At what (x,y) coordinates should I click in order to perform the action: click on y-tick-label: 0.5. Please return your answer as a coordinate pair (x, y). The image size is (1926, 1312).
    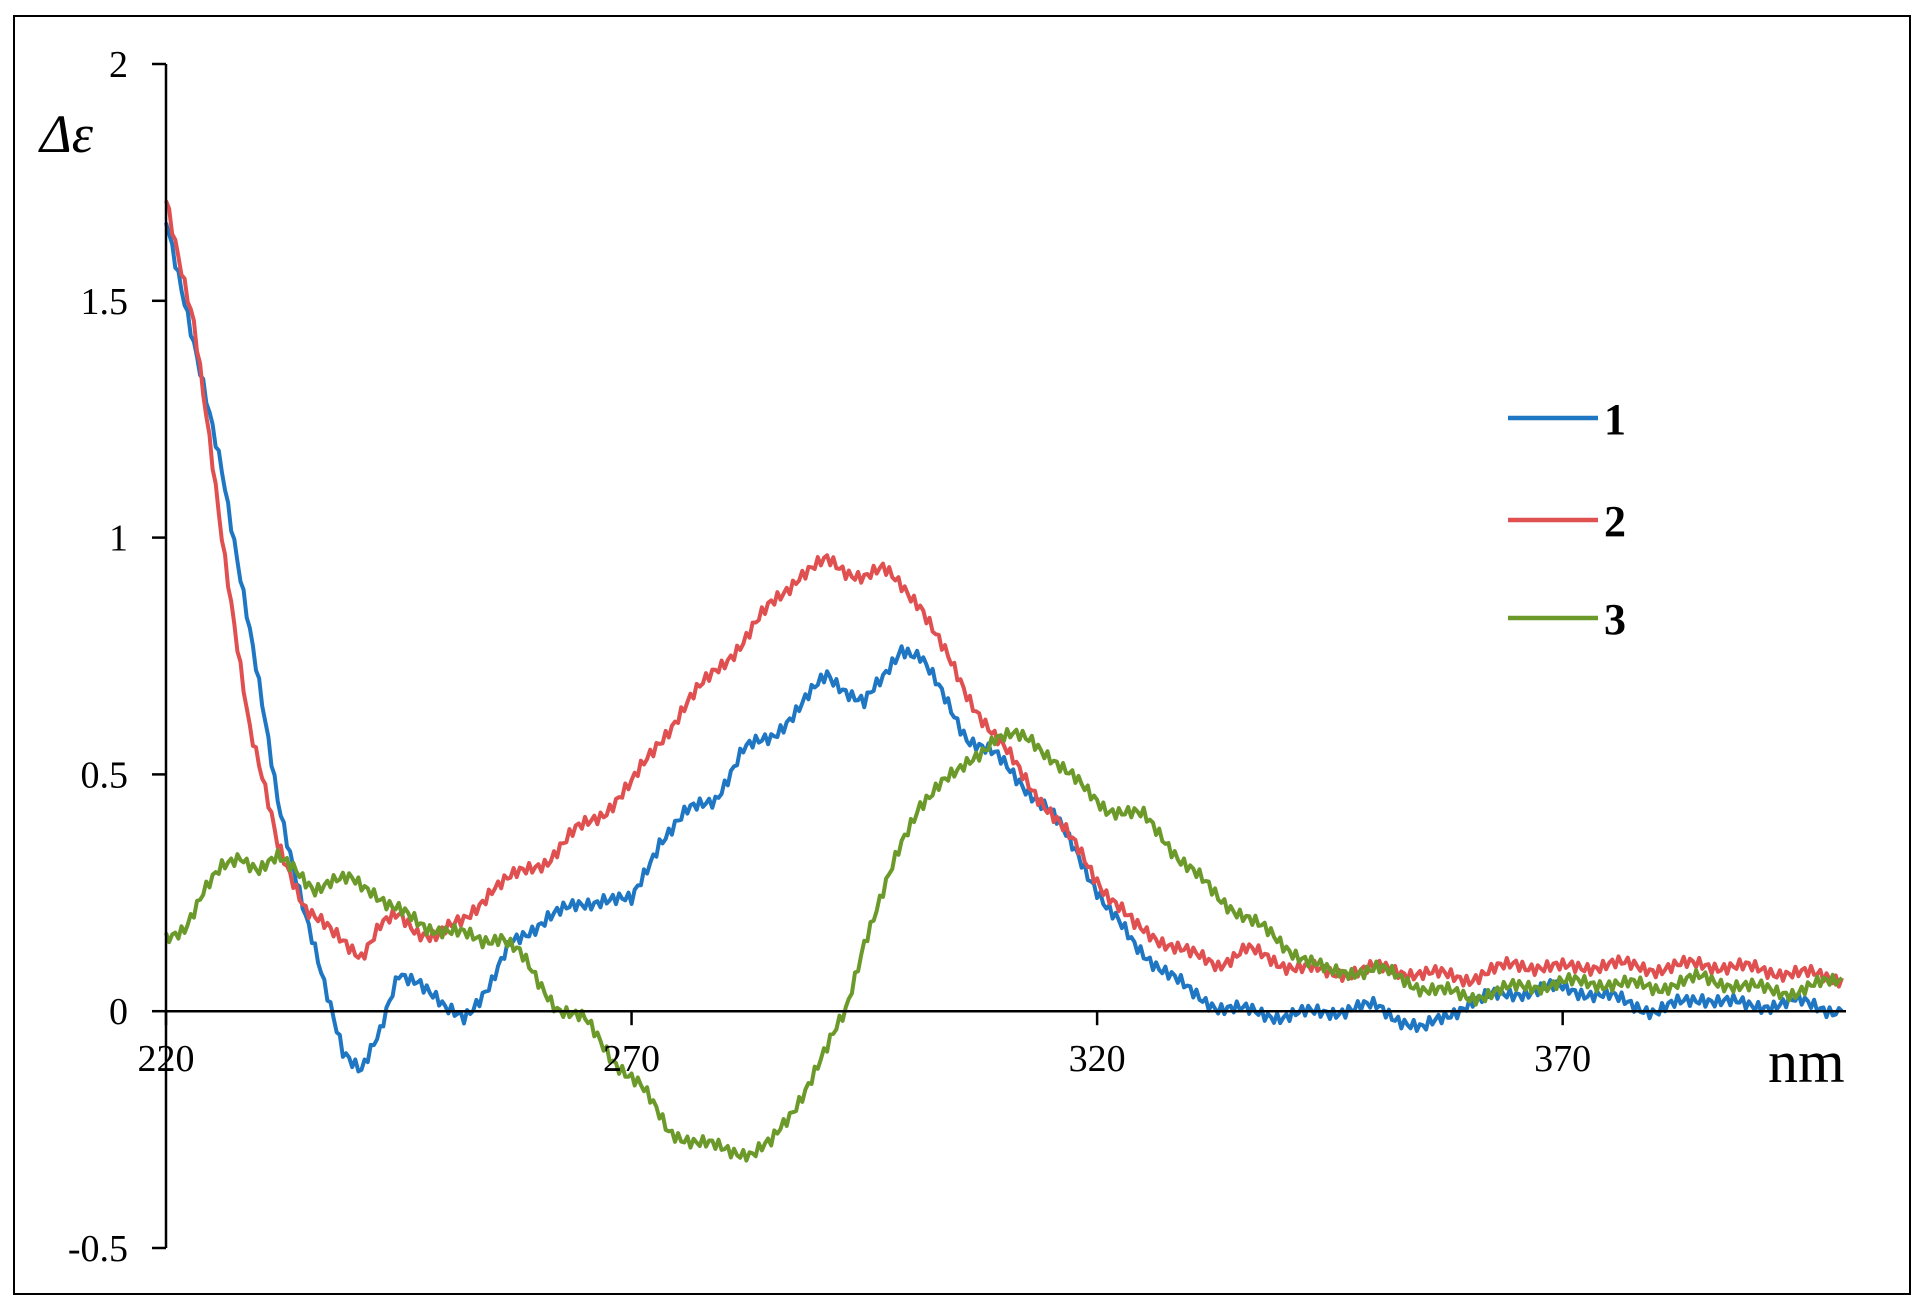
    Looking at the image, I should click on (105, 775).